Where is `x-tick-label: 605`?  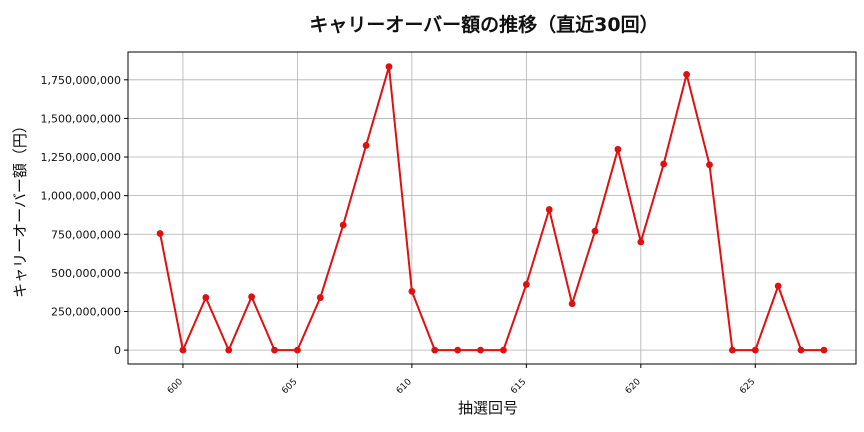
x-tick-label: 605 is located at coordinates (289, 386).